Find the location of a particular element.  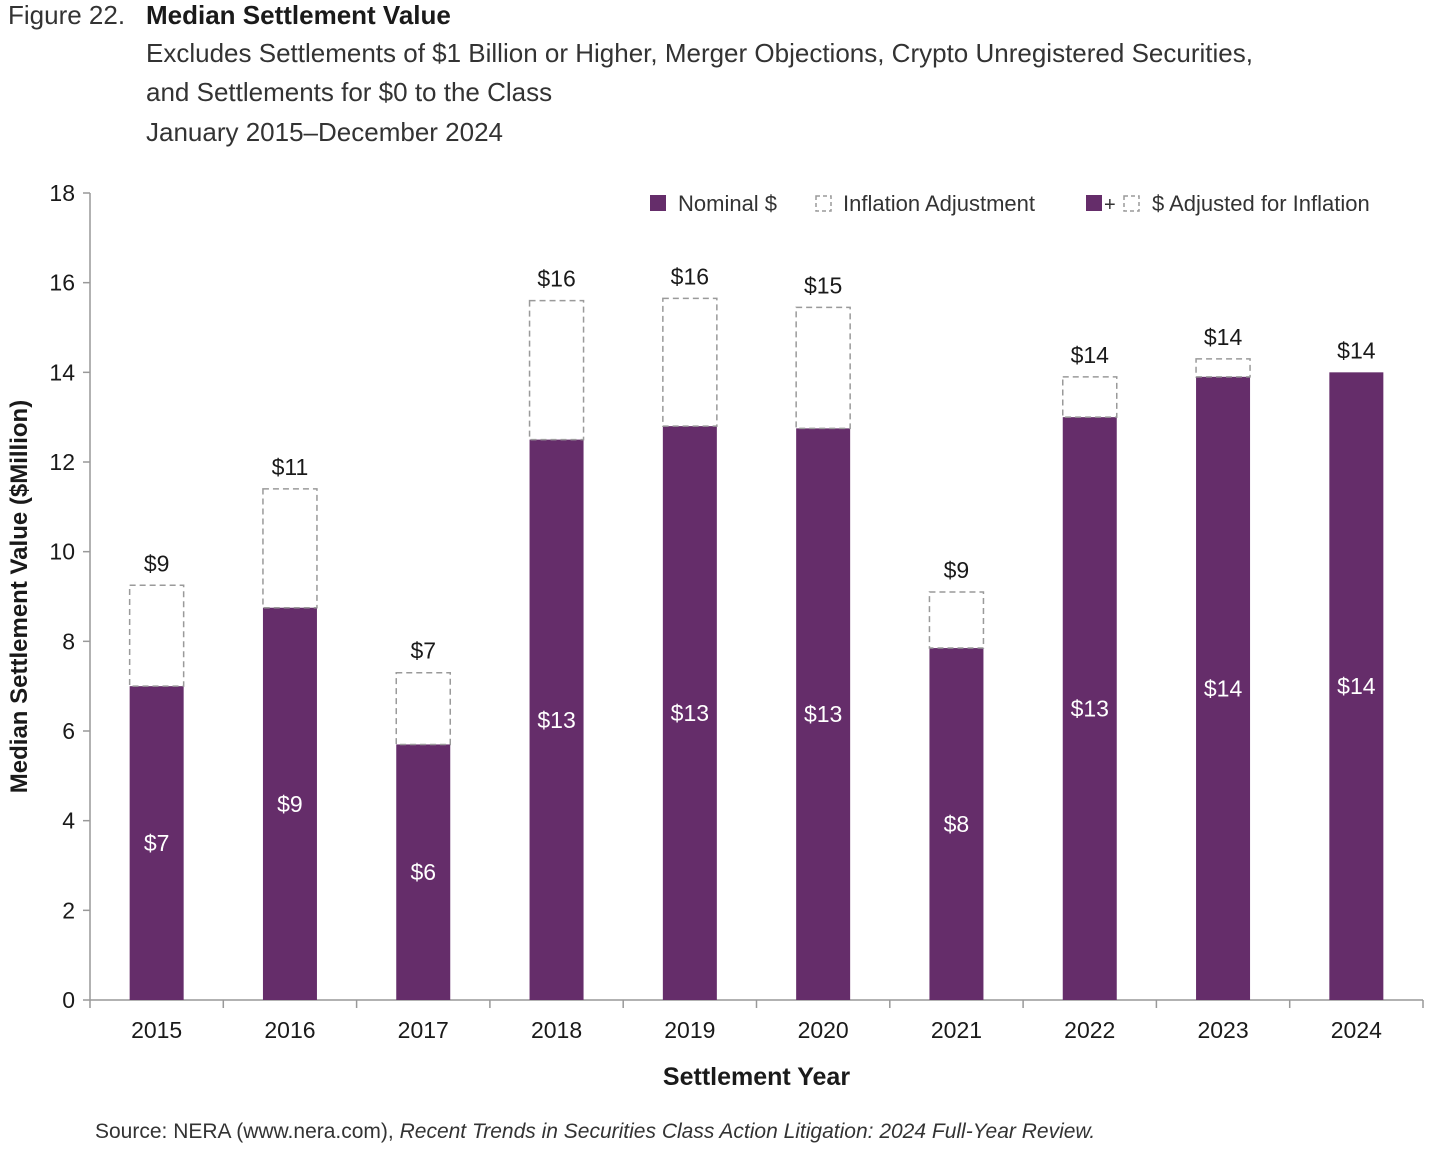

figure-label: Figure 22. is located at coordinates (67, 15).